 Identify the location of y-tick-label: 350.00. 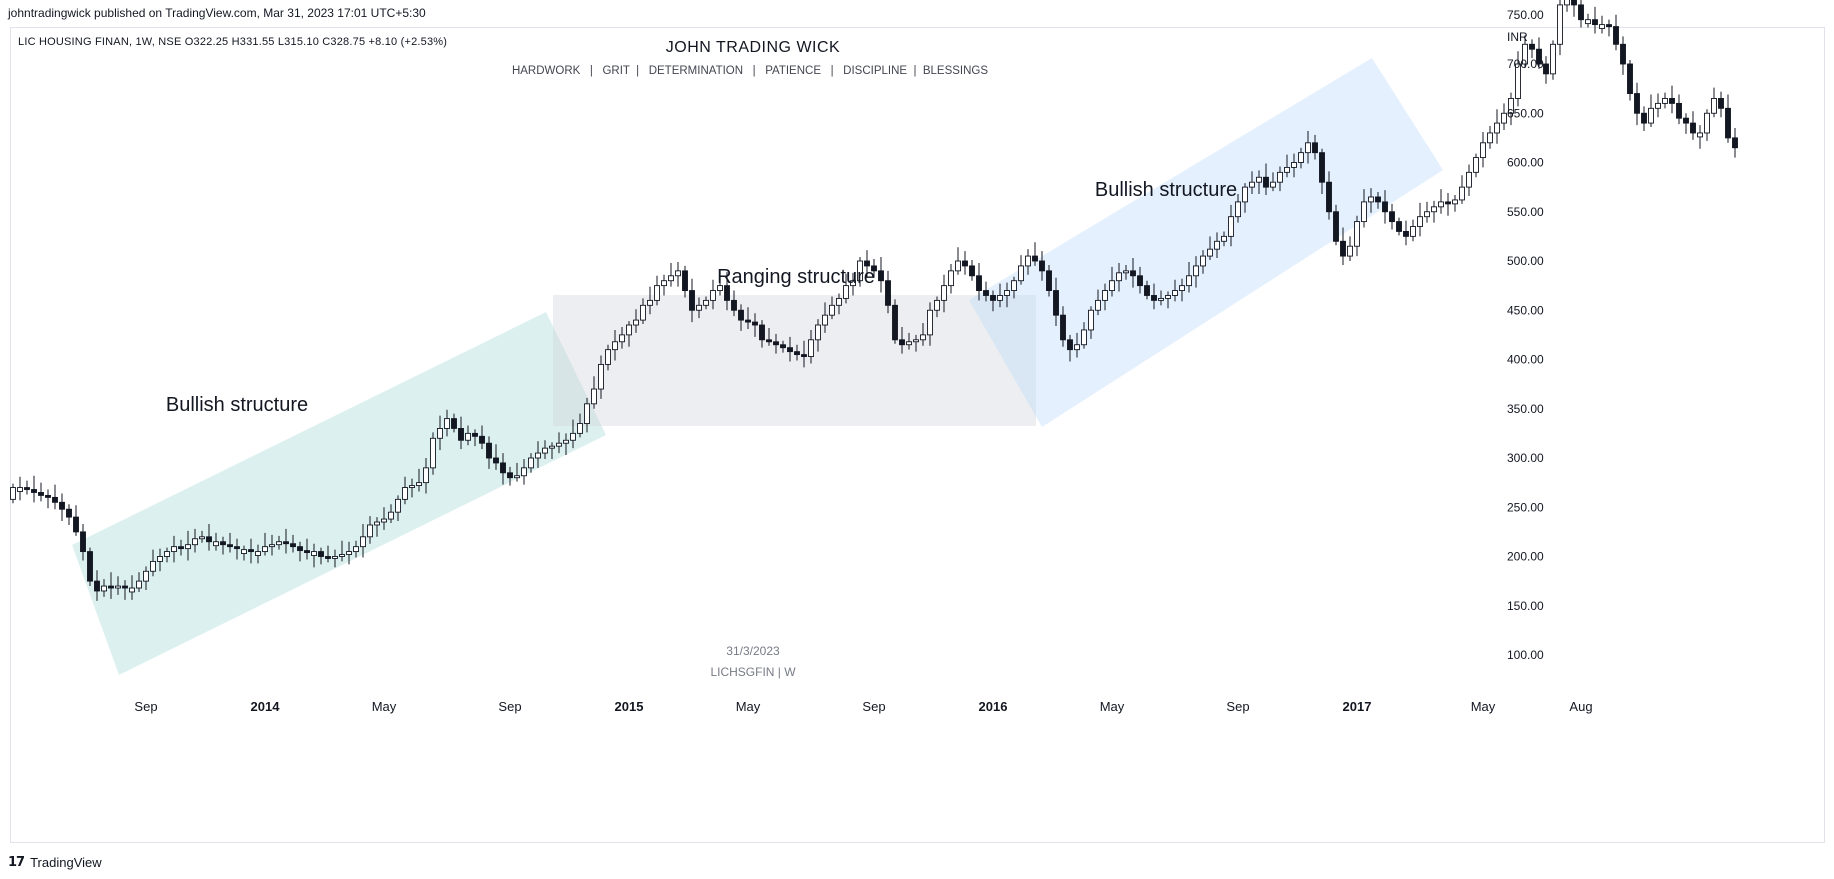
(1525, 409).